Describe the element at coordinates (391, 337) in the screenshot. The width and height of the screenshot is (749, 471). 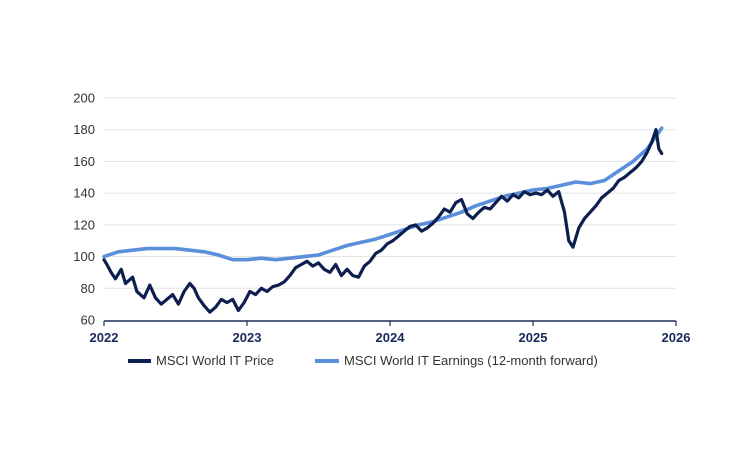
I see `x-tick-label-2024: 2024` at that location.